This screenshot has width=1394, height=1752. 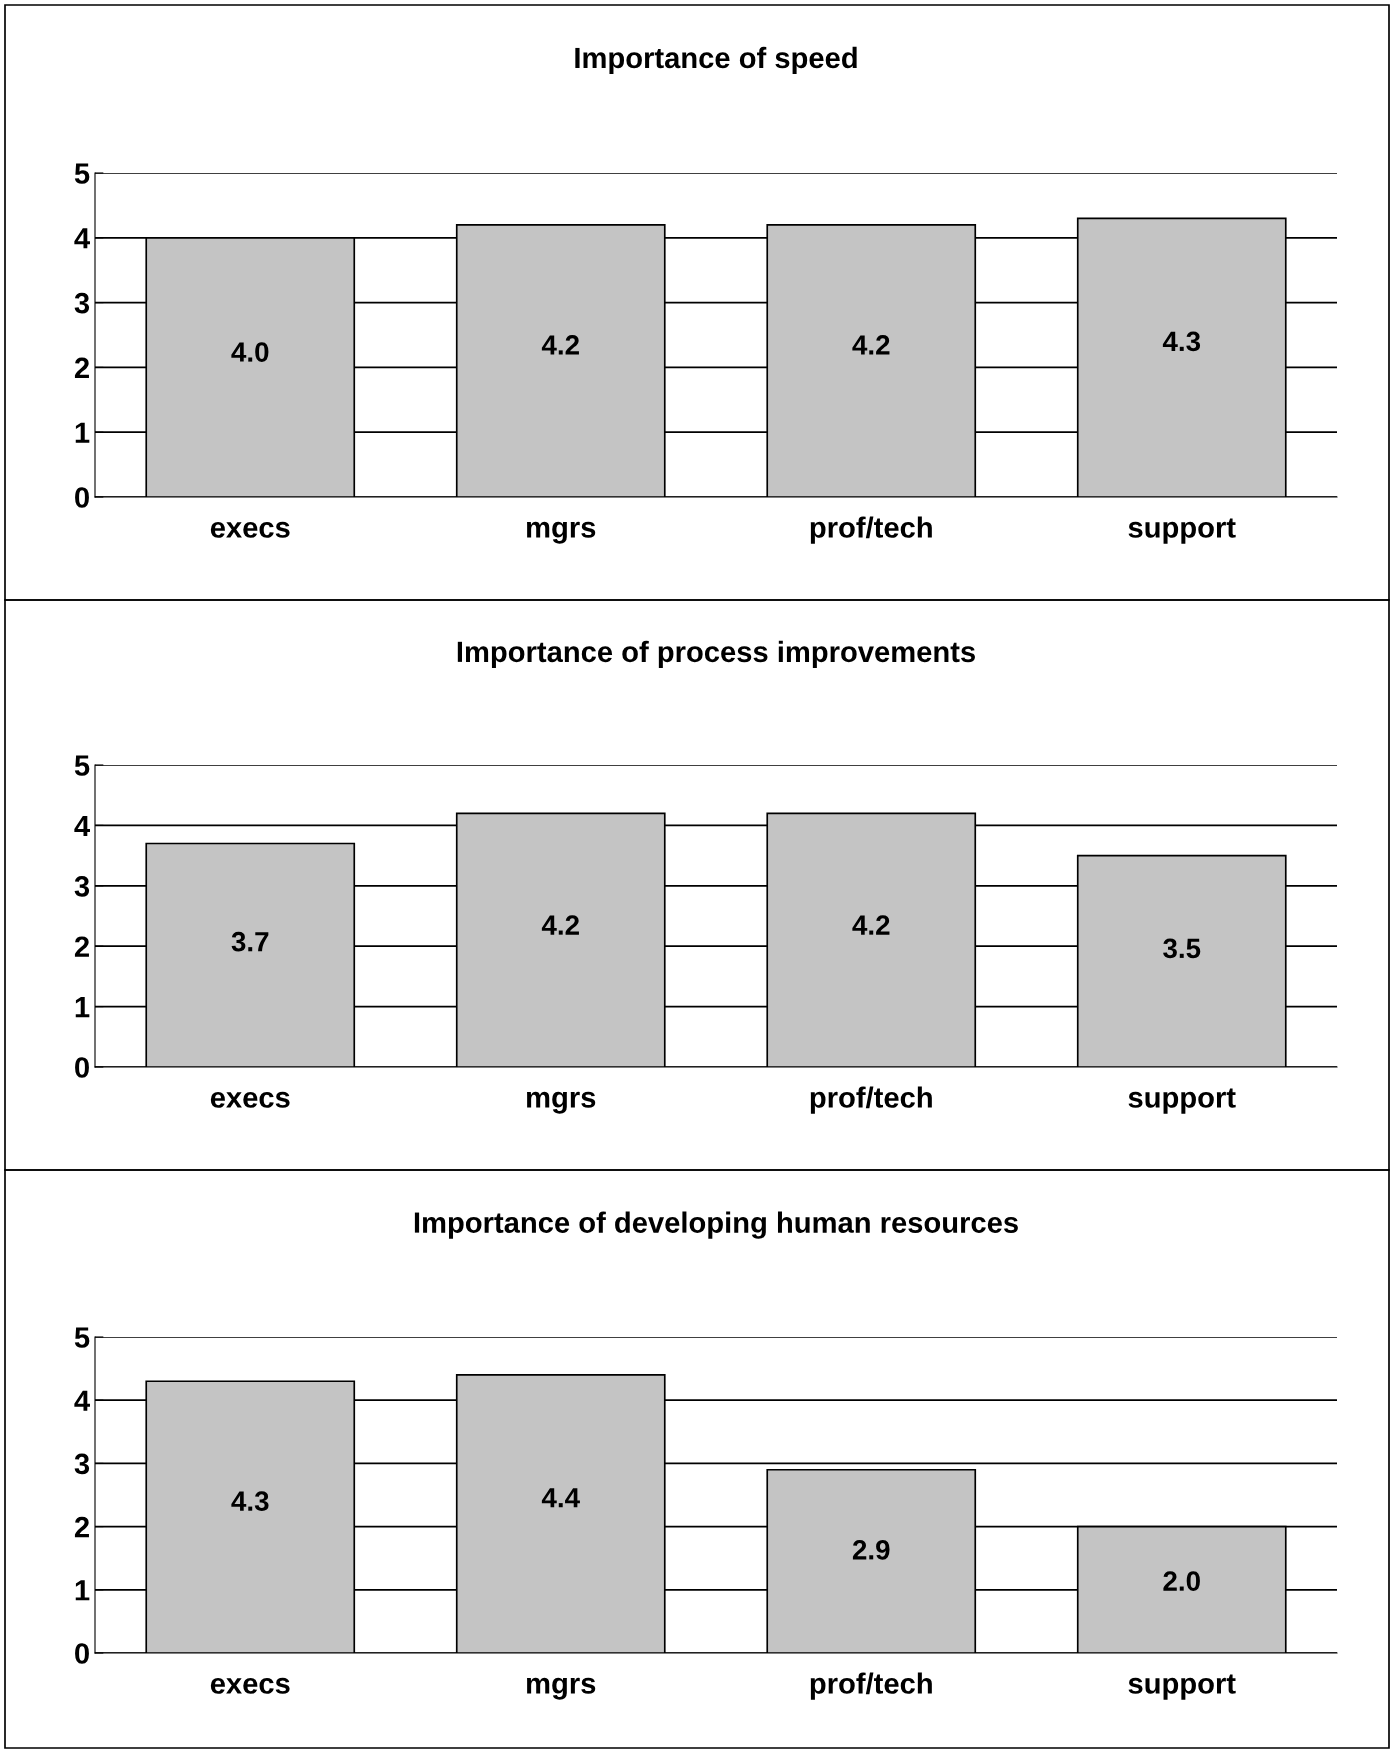 I want to click on data-label: 2.9, so click(x=871, y=1549).